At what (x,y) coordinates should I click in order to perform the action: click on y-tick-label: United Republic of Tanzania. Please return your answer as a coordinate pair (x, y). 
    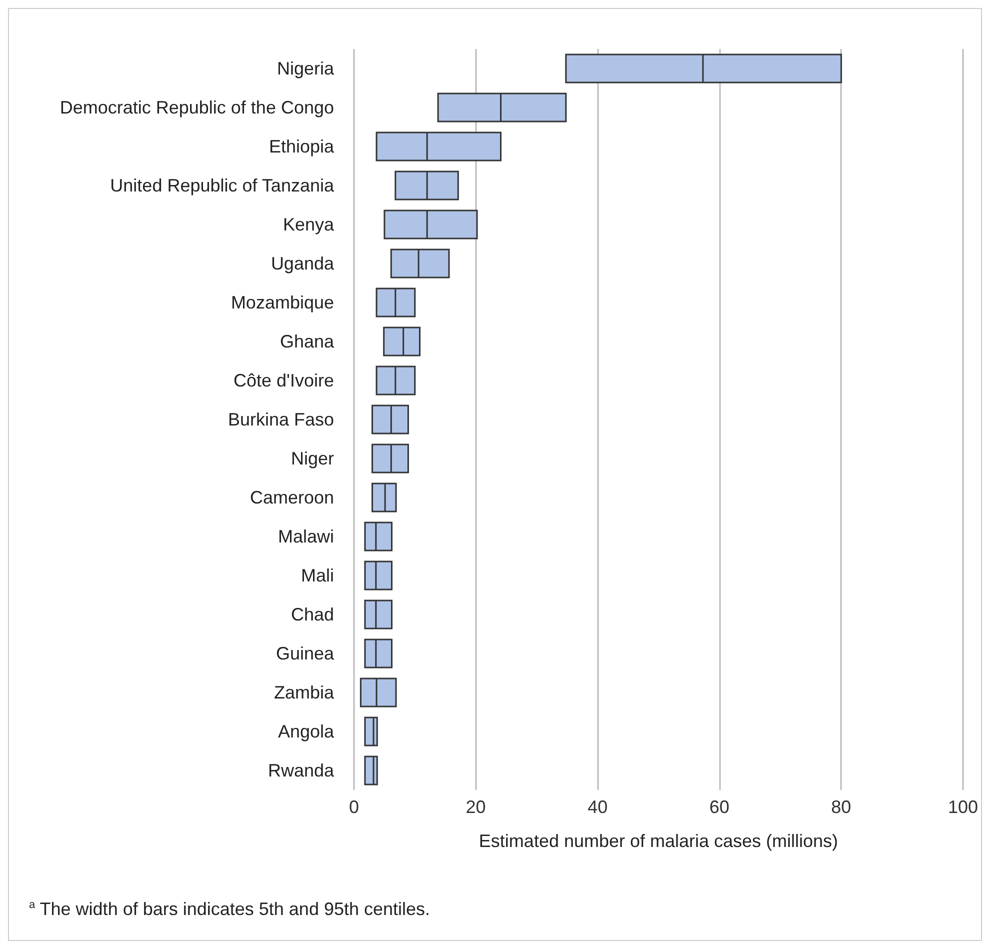
    Looking at the image, I should click on (222, 186).